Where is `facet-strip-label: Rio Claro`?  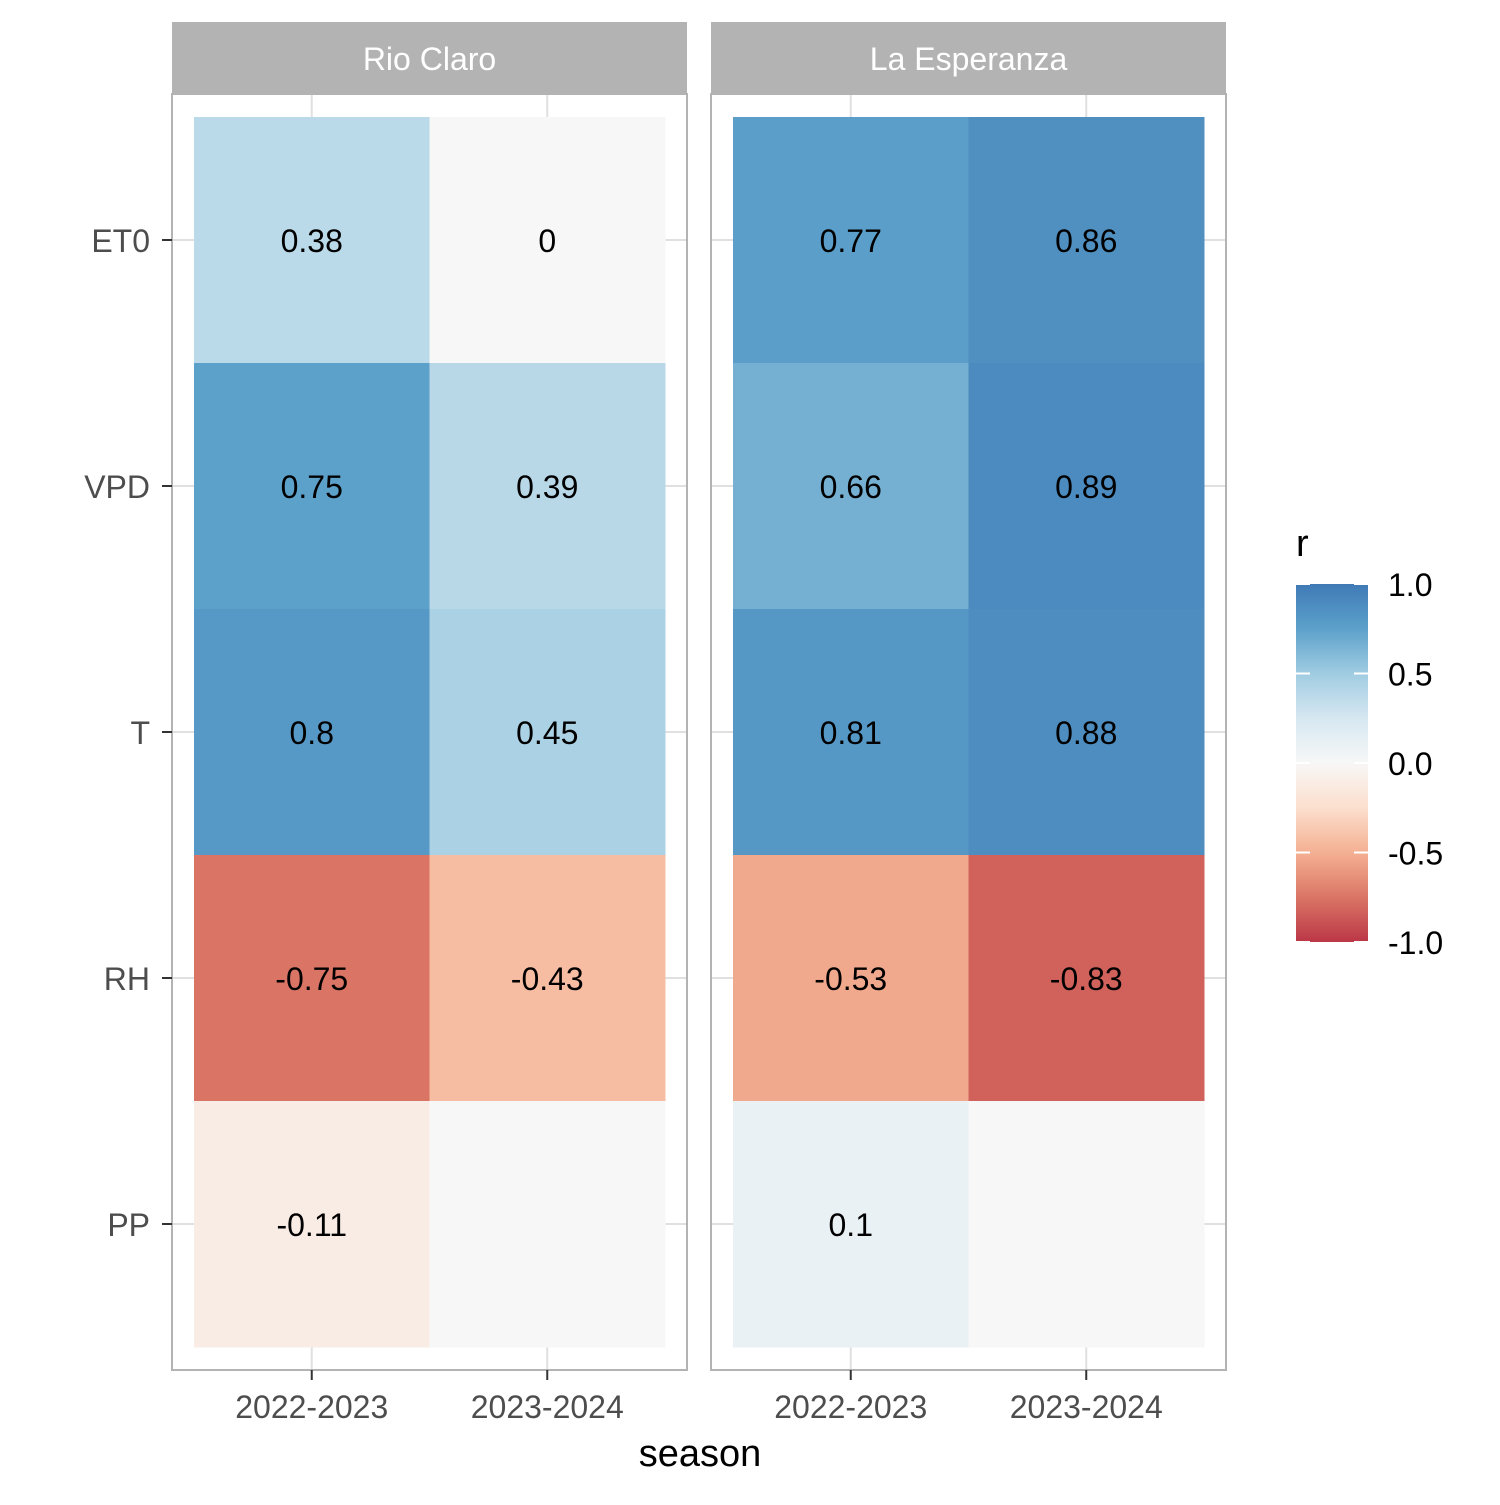 facet-strip-label: Rio Claro is located at coordinates (429, 59).